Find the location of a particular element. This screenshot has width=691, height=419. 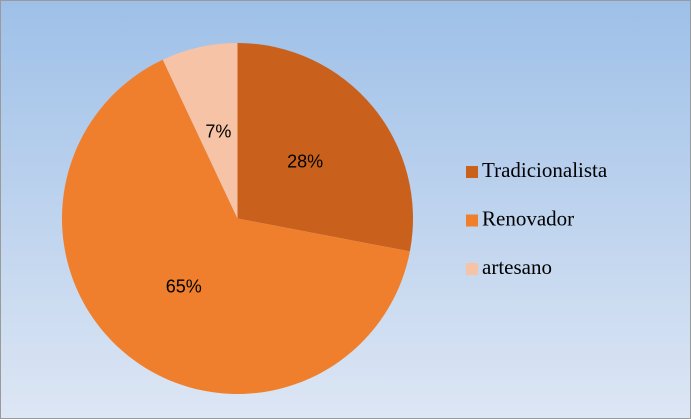

data-label: 28% is located at coordinates (305, 161).